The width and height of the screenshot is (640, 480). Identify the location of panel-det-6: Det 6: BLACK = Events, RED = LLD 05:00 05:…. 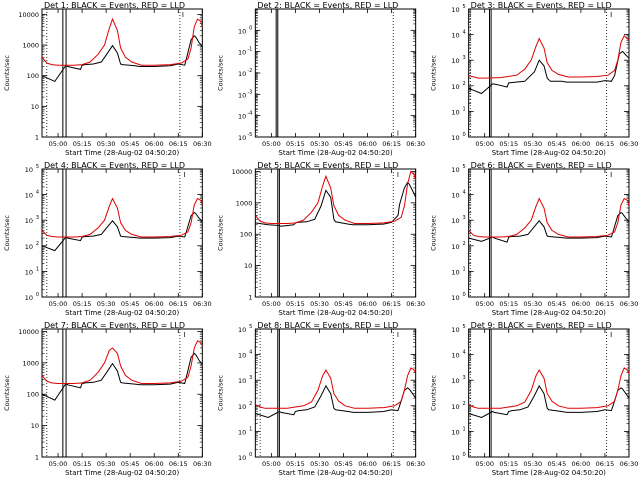
(534, 239).